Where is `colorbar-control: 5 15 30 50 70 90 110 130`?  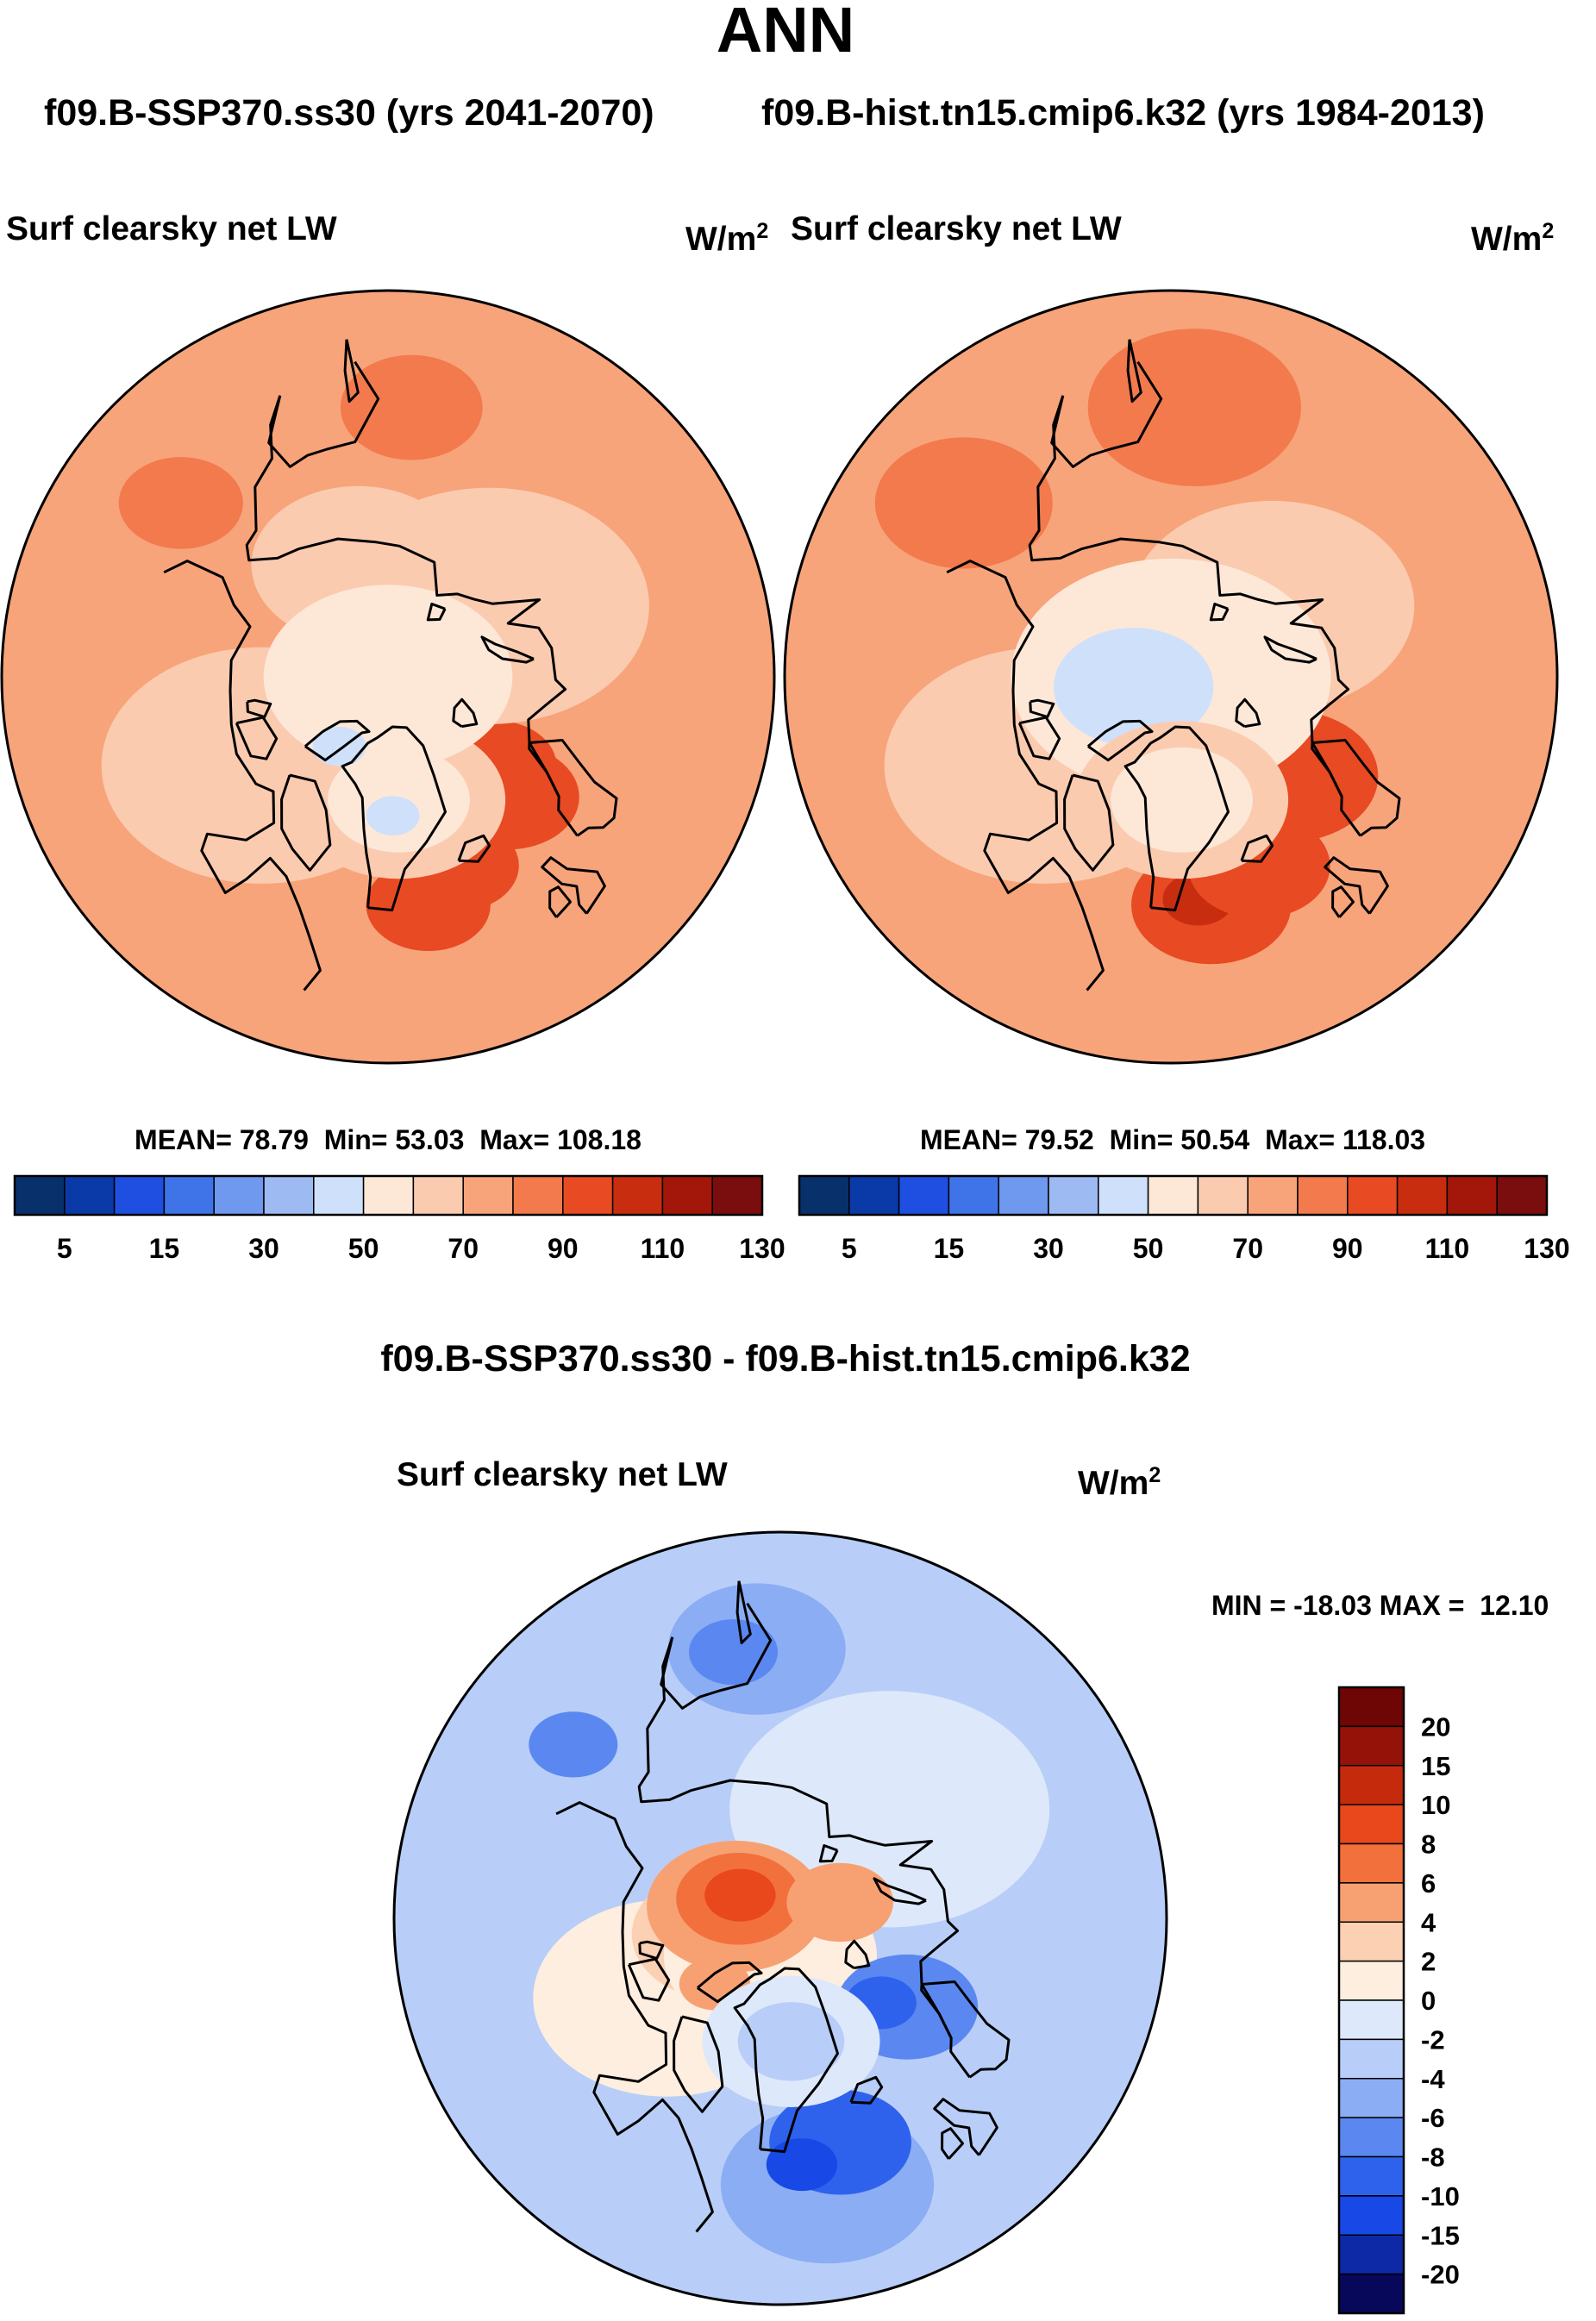 colorbar-control: 5 15 30 50 70 90 110 130 is located at coordinates (1184, 1219).